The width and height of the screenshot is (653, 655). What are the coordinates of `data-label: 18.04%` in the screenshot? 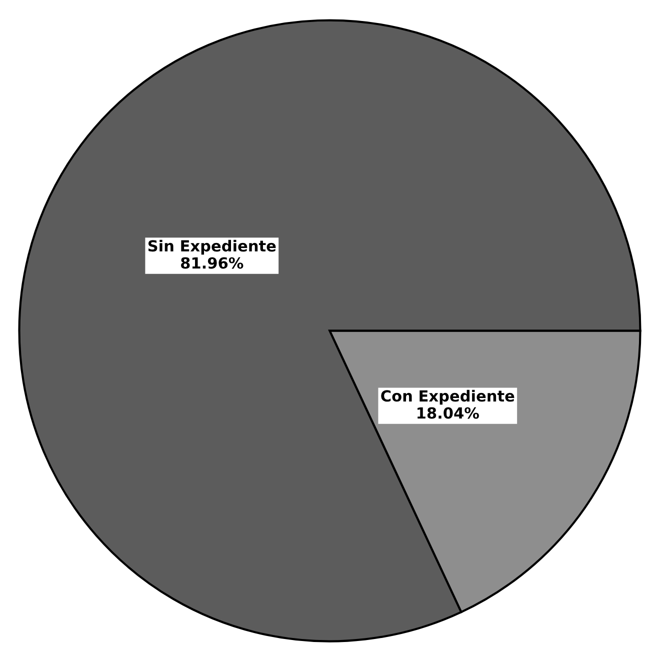 It's located at (448, 413).